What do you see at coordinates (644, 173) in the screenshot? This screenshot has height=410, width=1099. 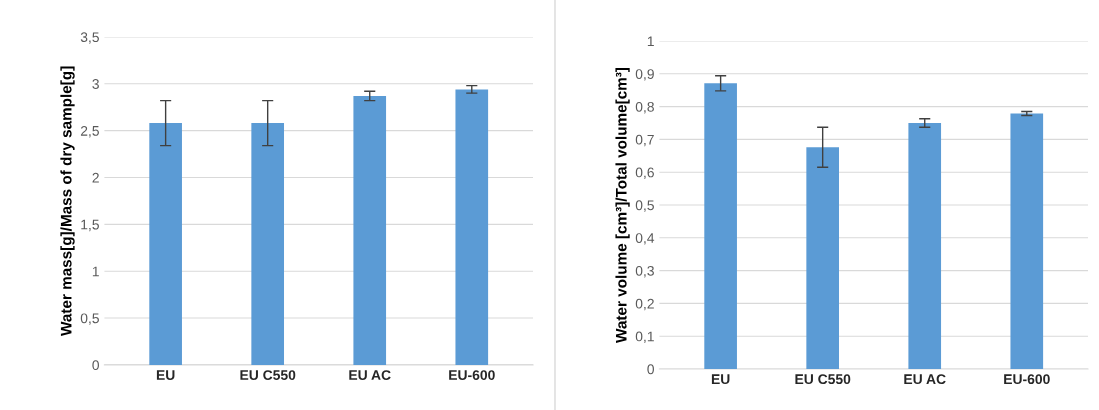 I see `y-tick-label: 0,6` at bounding box center [644, 173].